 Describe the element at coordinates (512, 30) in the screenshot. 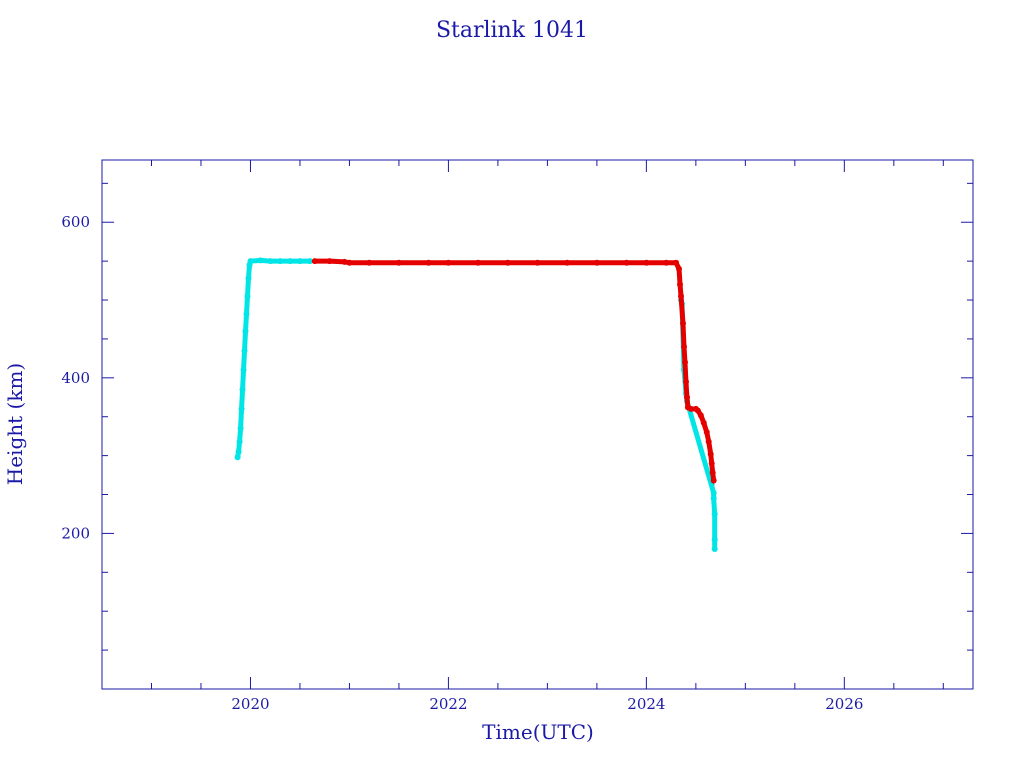

I see `chart-title: Starlink 1041` at that location.